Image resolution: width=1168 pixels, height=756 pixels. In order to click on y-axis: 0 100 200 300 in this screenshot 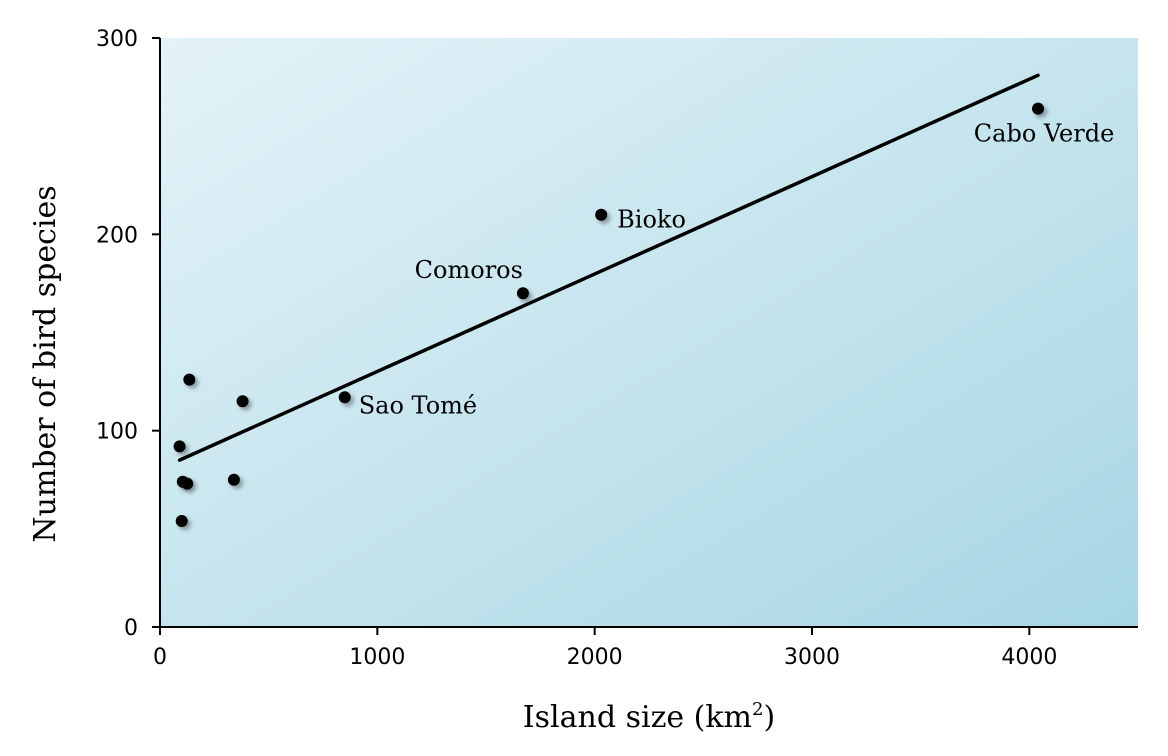, I will do `click(128, 334)`.